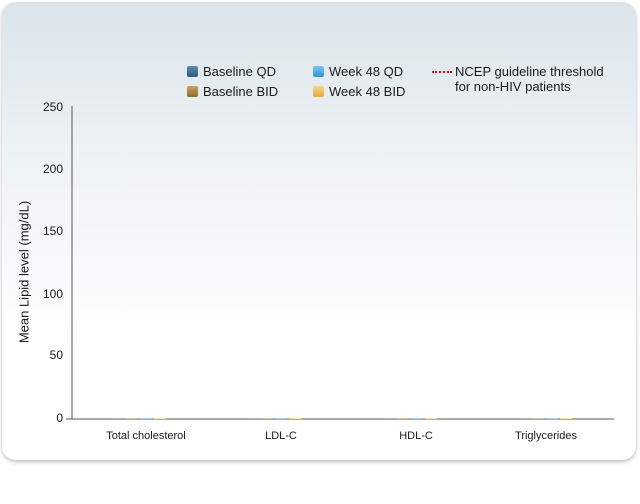 The height and width of the screenshot is (504, 640). Describe the element at coordinates (442, 72) in the screenshot. I see `legend-threshold-line` at that location.